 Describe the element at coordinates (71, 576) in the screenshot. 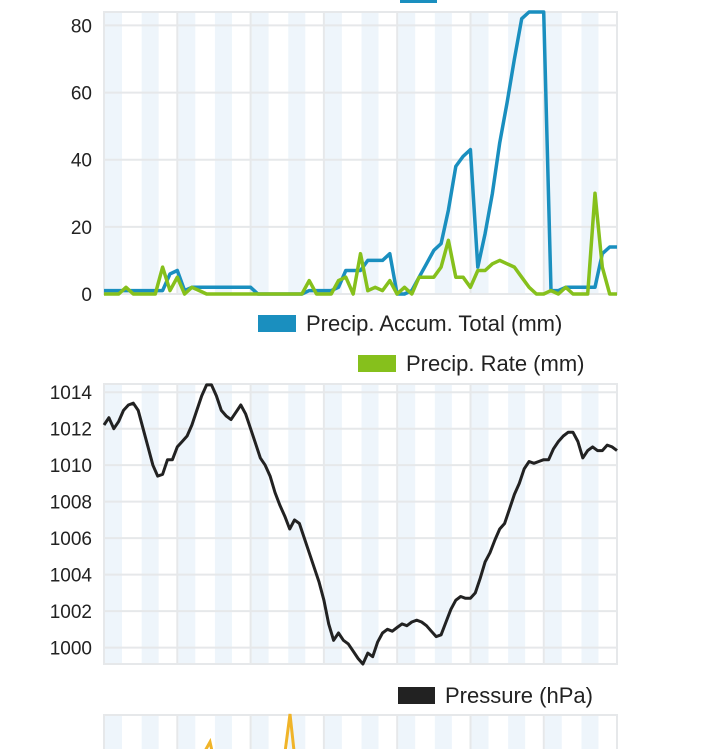

I see `y-tick-label: 1004` at that location.